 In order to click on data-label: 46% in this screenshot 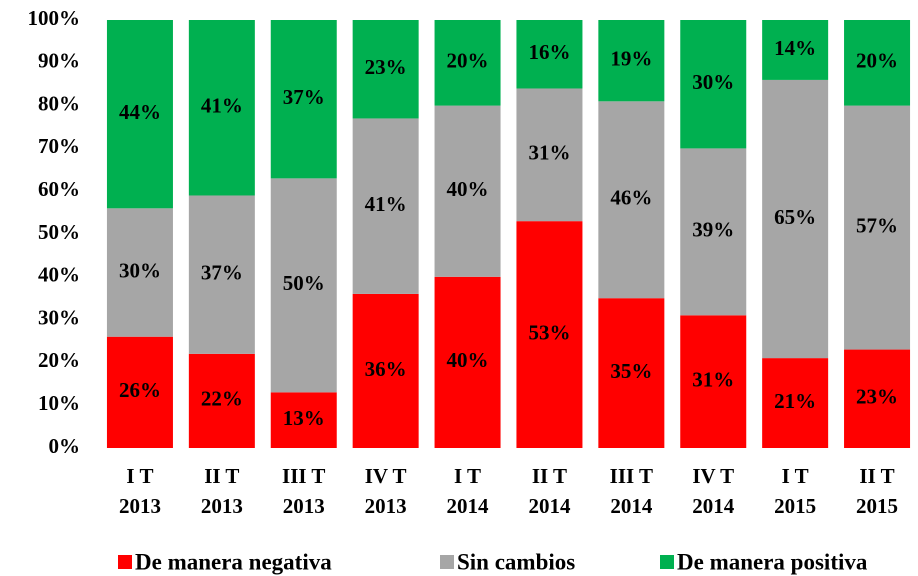, I will do `click(631, 198)`.